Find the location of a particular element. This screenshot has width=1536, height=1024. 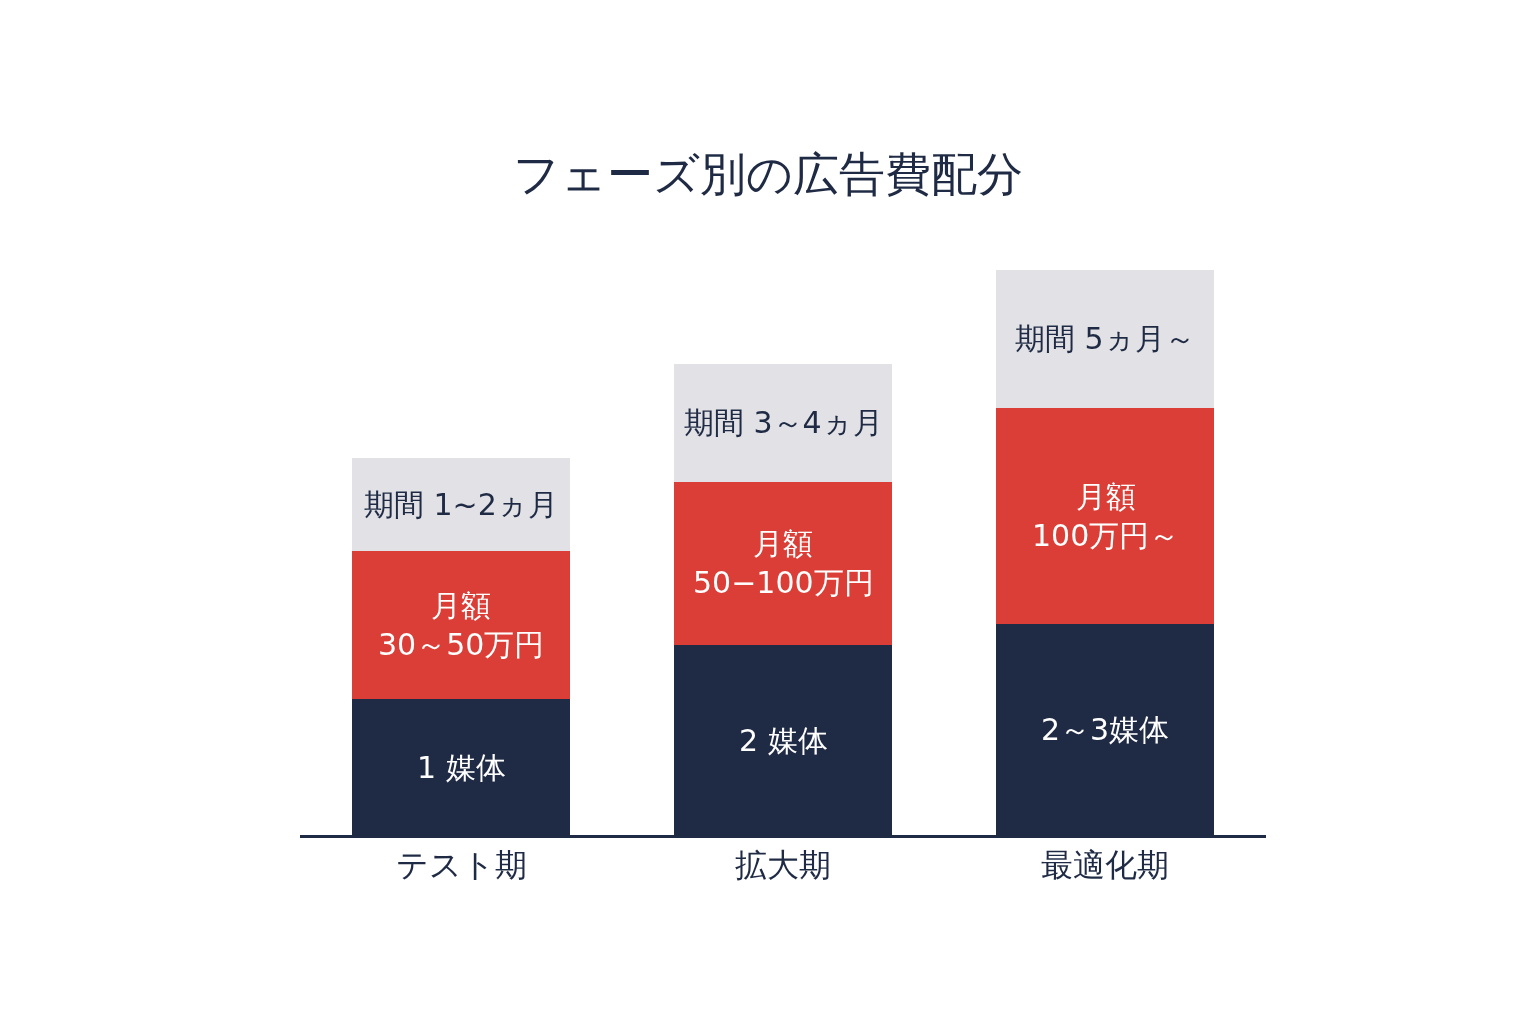

annotation: 月額 50−100万円 is located at coordinates (783, 563).